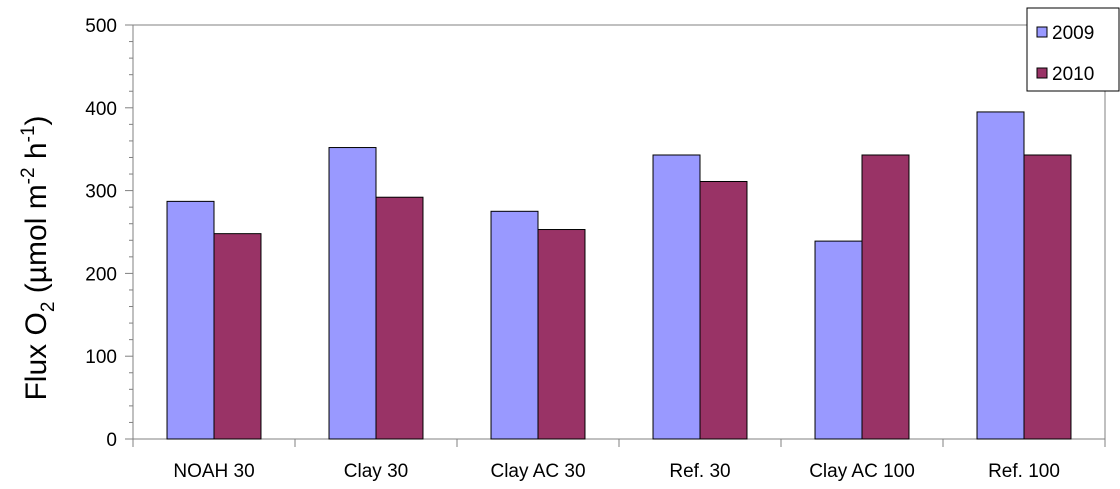  I want to click on legend-swatch-2009, so click(1042, 32).